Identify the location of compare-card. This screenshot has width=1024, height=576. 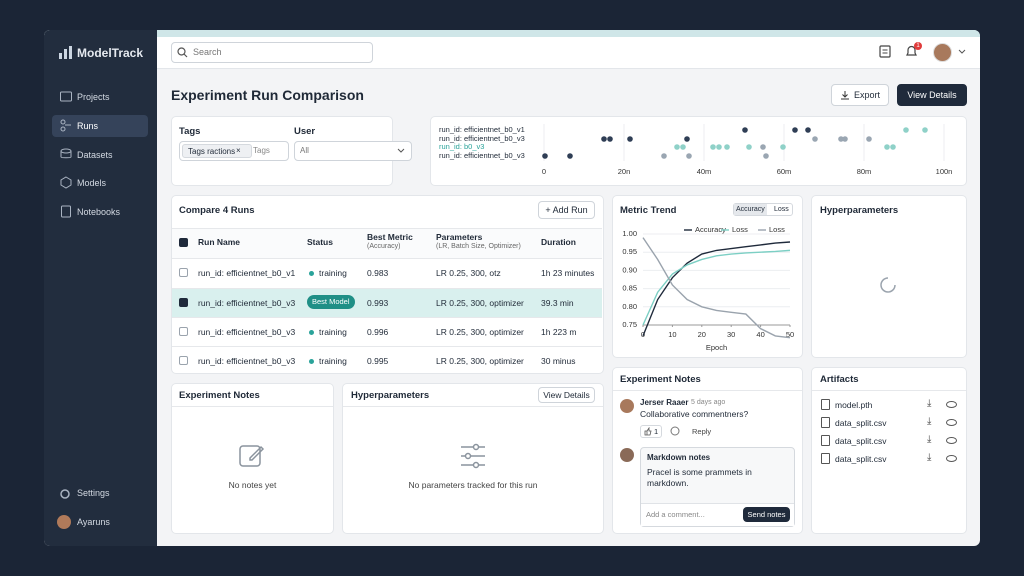
(387, 284).